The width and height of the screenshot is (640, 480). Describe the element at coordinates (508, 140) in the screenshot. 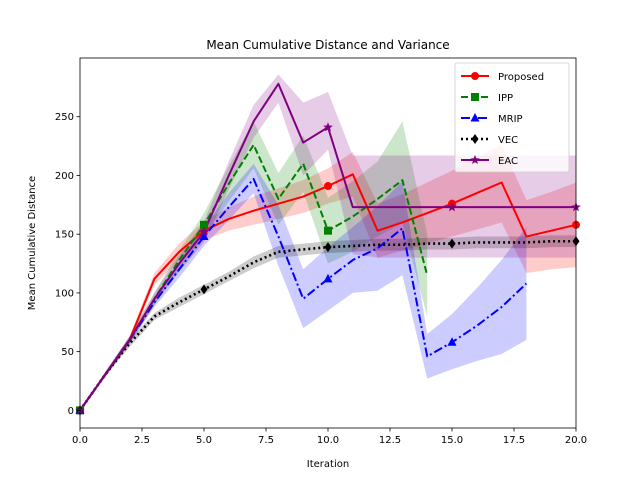

I see `legend-vec-label: VEC` at that location.